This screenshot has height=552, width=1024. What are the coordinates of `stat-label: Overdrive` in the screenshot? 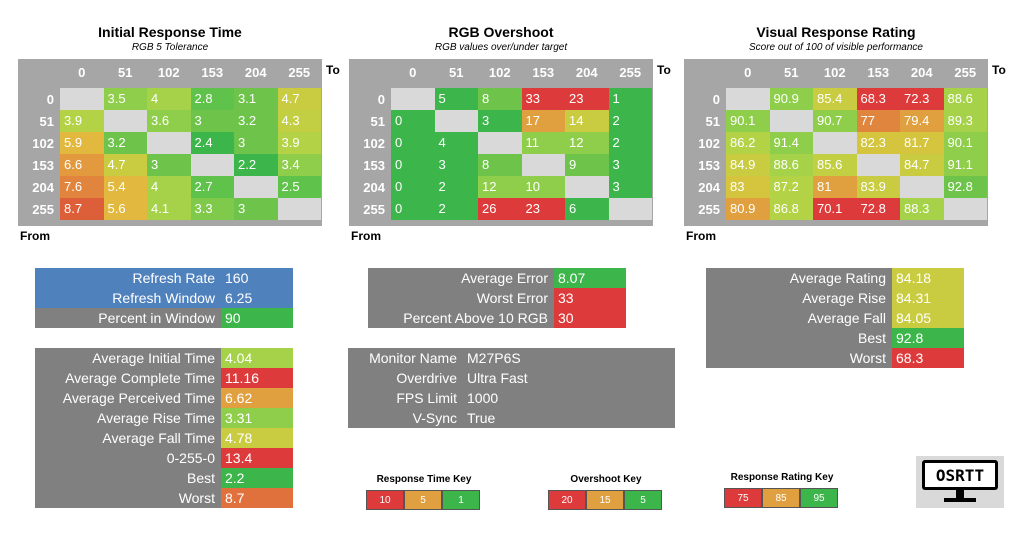 It's located at (405, 378).